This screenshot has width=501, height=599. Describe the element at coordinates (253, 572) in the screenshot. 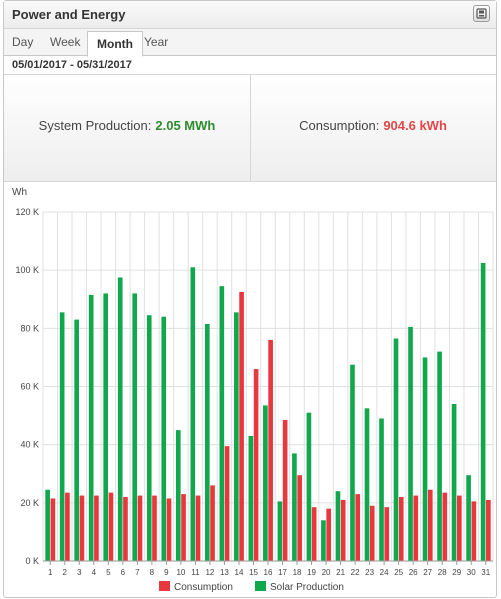

I see `x-tick-label: 15` at that location.